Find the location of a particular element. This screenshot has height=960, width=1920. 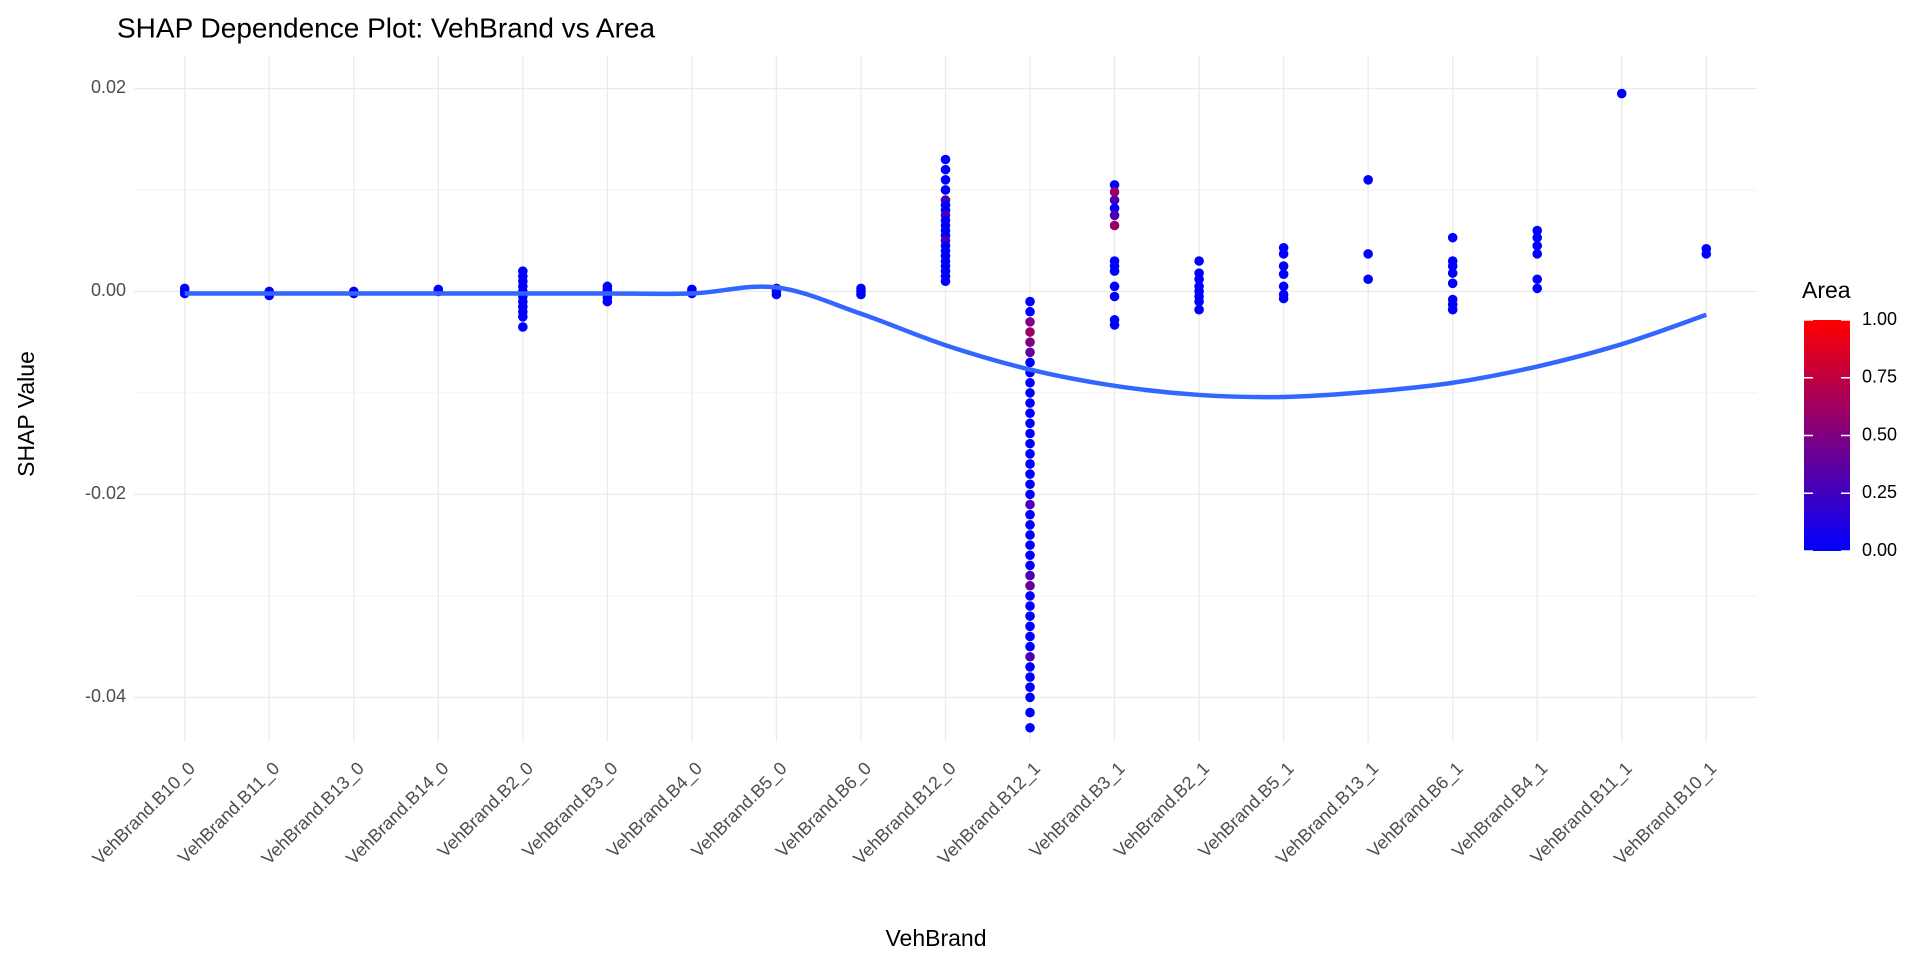

x-axis-title: VehBrand is located at coordinates (935, 938).